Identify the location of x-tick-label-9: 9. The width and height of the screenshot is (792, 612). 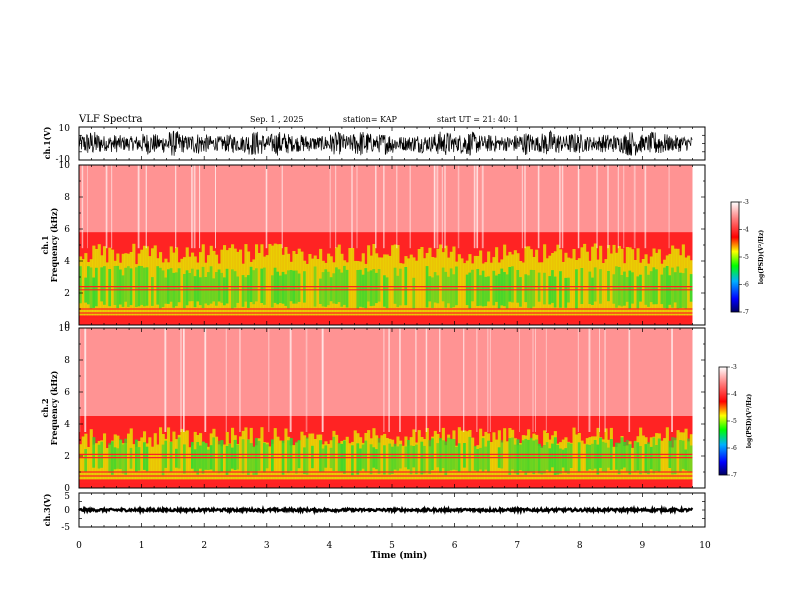
(643, 546).